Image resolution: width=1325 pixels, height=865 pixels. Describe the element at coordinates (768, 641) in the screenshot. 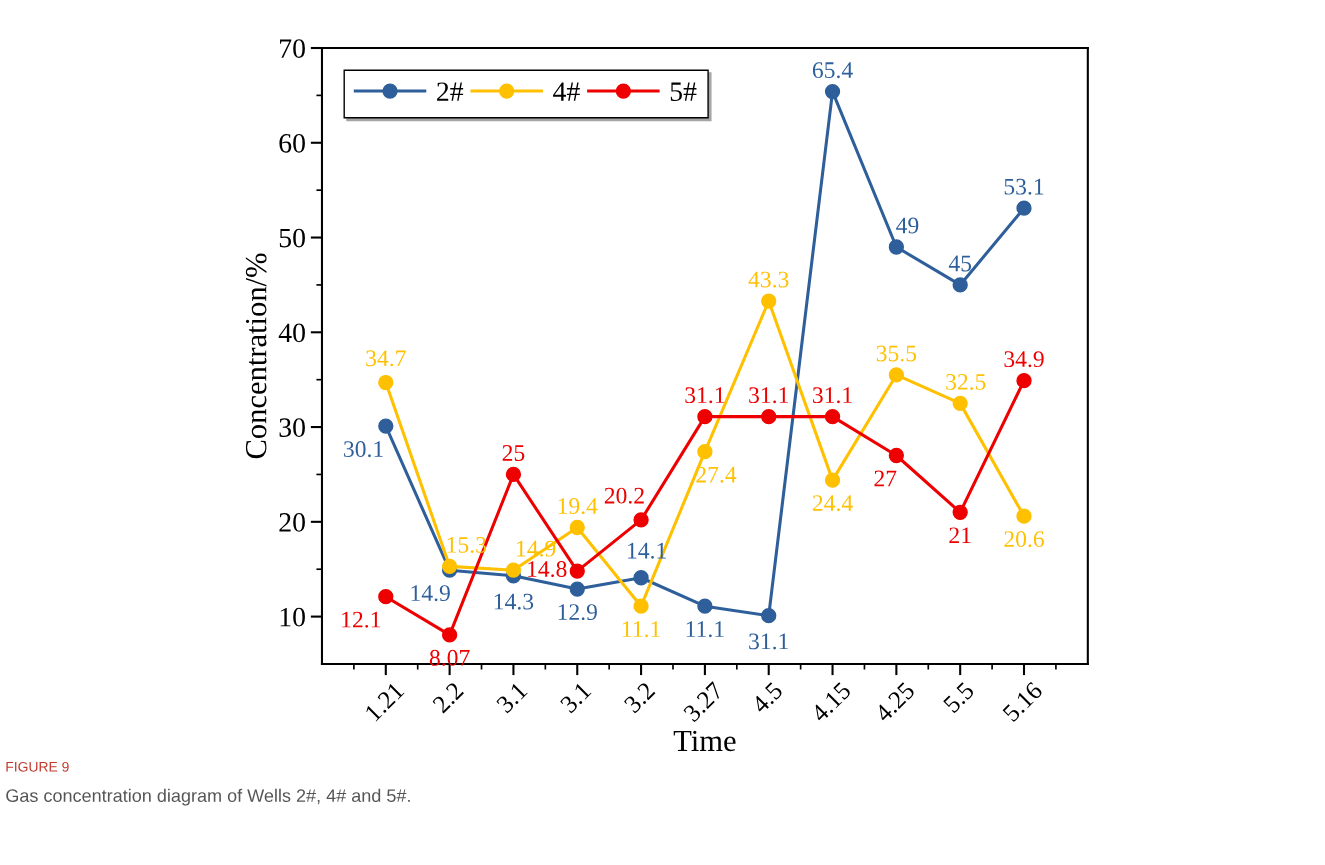

I see `annotation: 31.1` at that location.